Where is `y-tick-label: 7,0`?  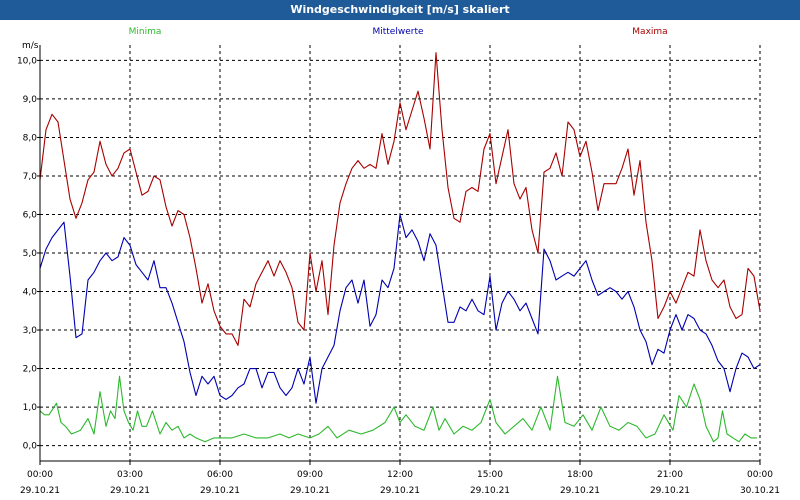
y-tick-label: 7,0 is located at coordinates (30, 177).